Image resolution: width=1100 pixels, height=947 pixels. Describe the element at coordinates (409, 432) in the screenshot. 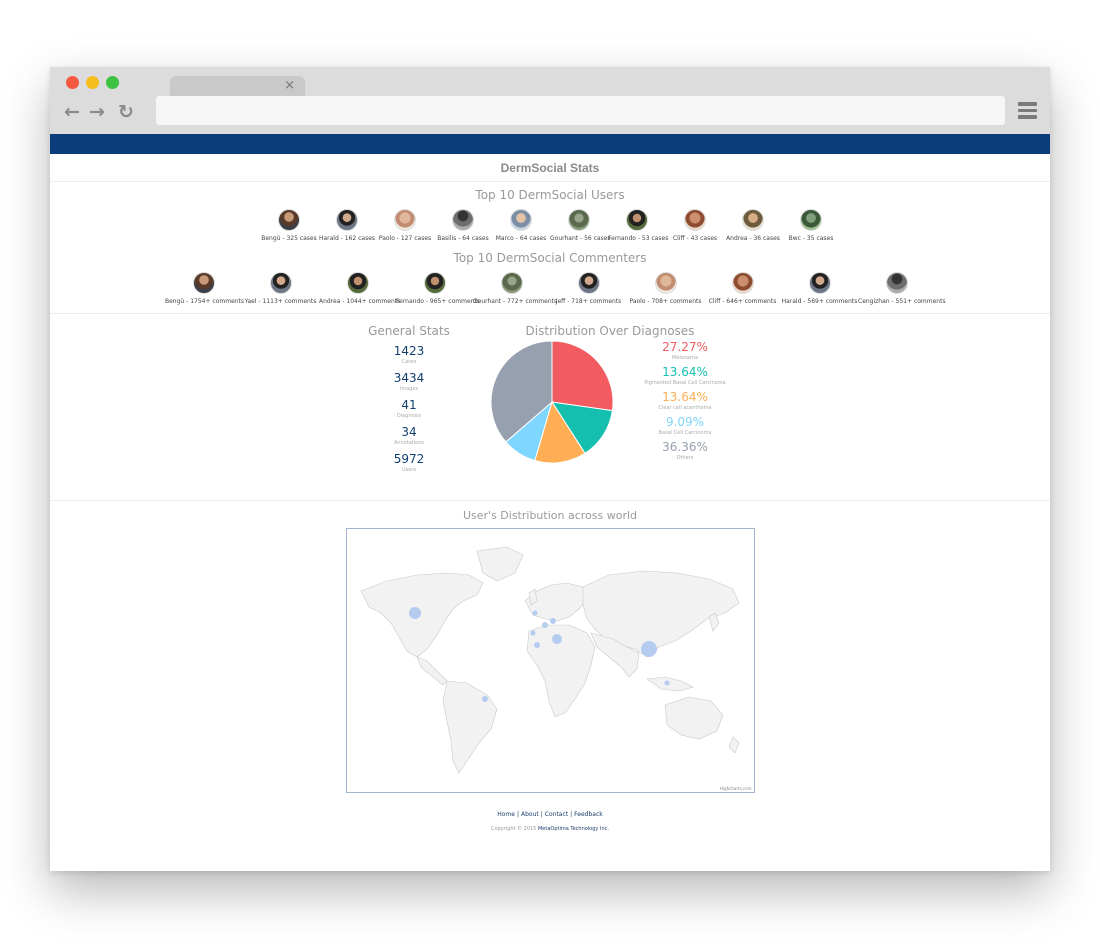

I see `stat-value: 34` at that location.